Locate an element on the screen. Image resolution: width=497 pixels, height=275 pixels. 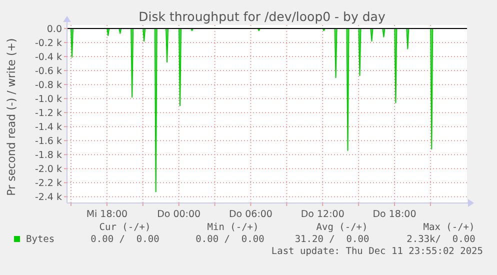
y-tick-label: -0.8 k is located at coordinates (48, 86).